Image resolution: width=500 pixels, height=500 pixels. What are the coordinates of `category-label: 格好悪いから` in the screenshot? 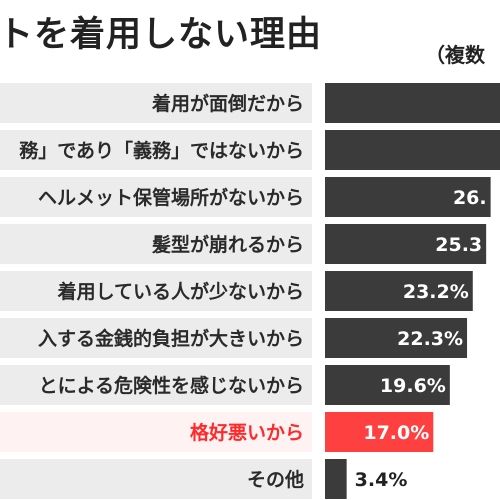 It's located at (247, 432).